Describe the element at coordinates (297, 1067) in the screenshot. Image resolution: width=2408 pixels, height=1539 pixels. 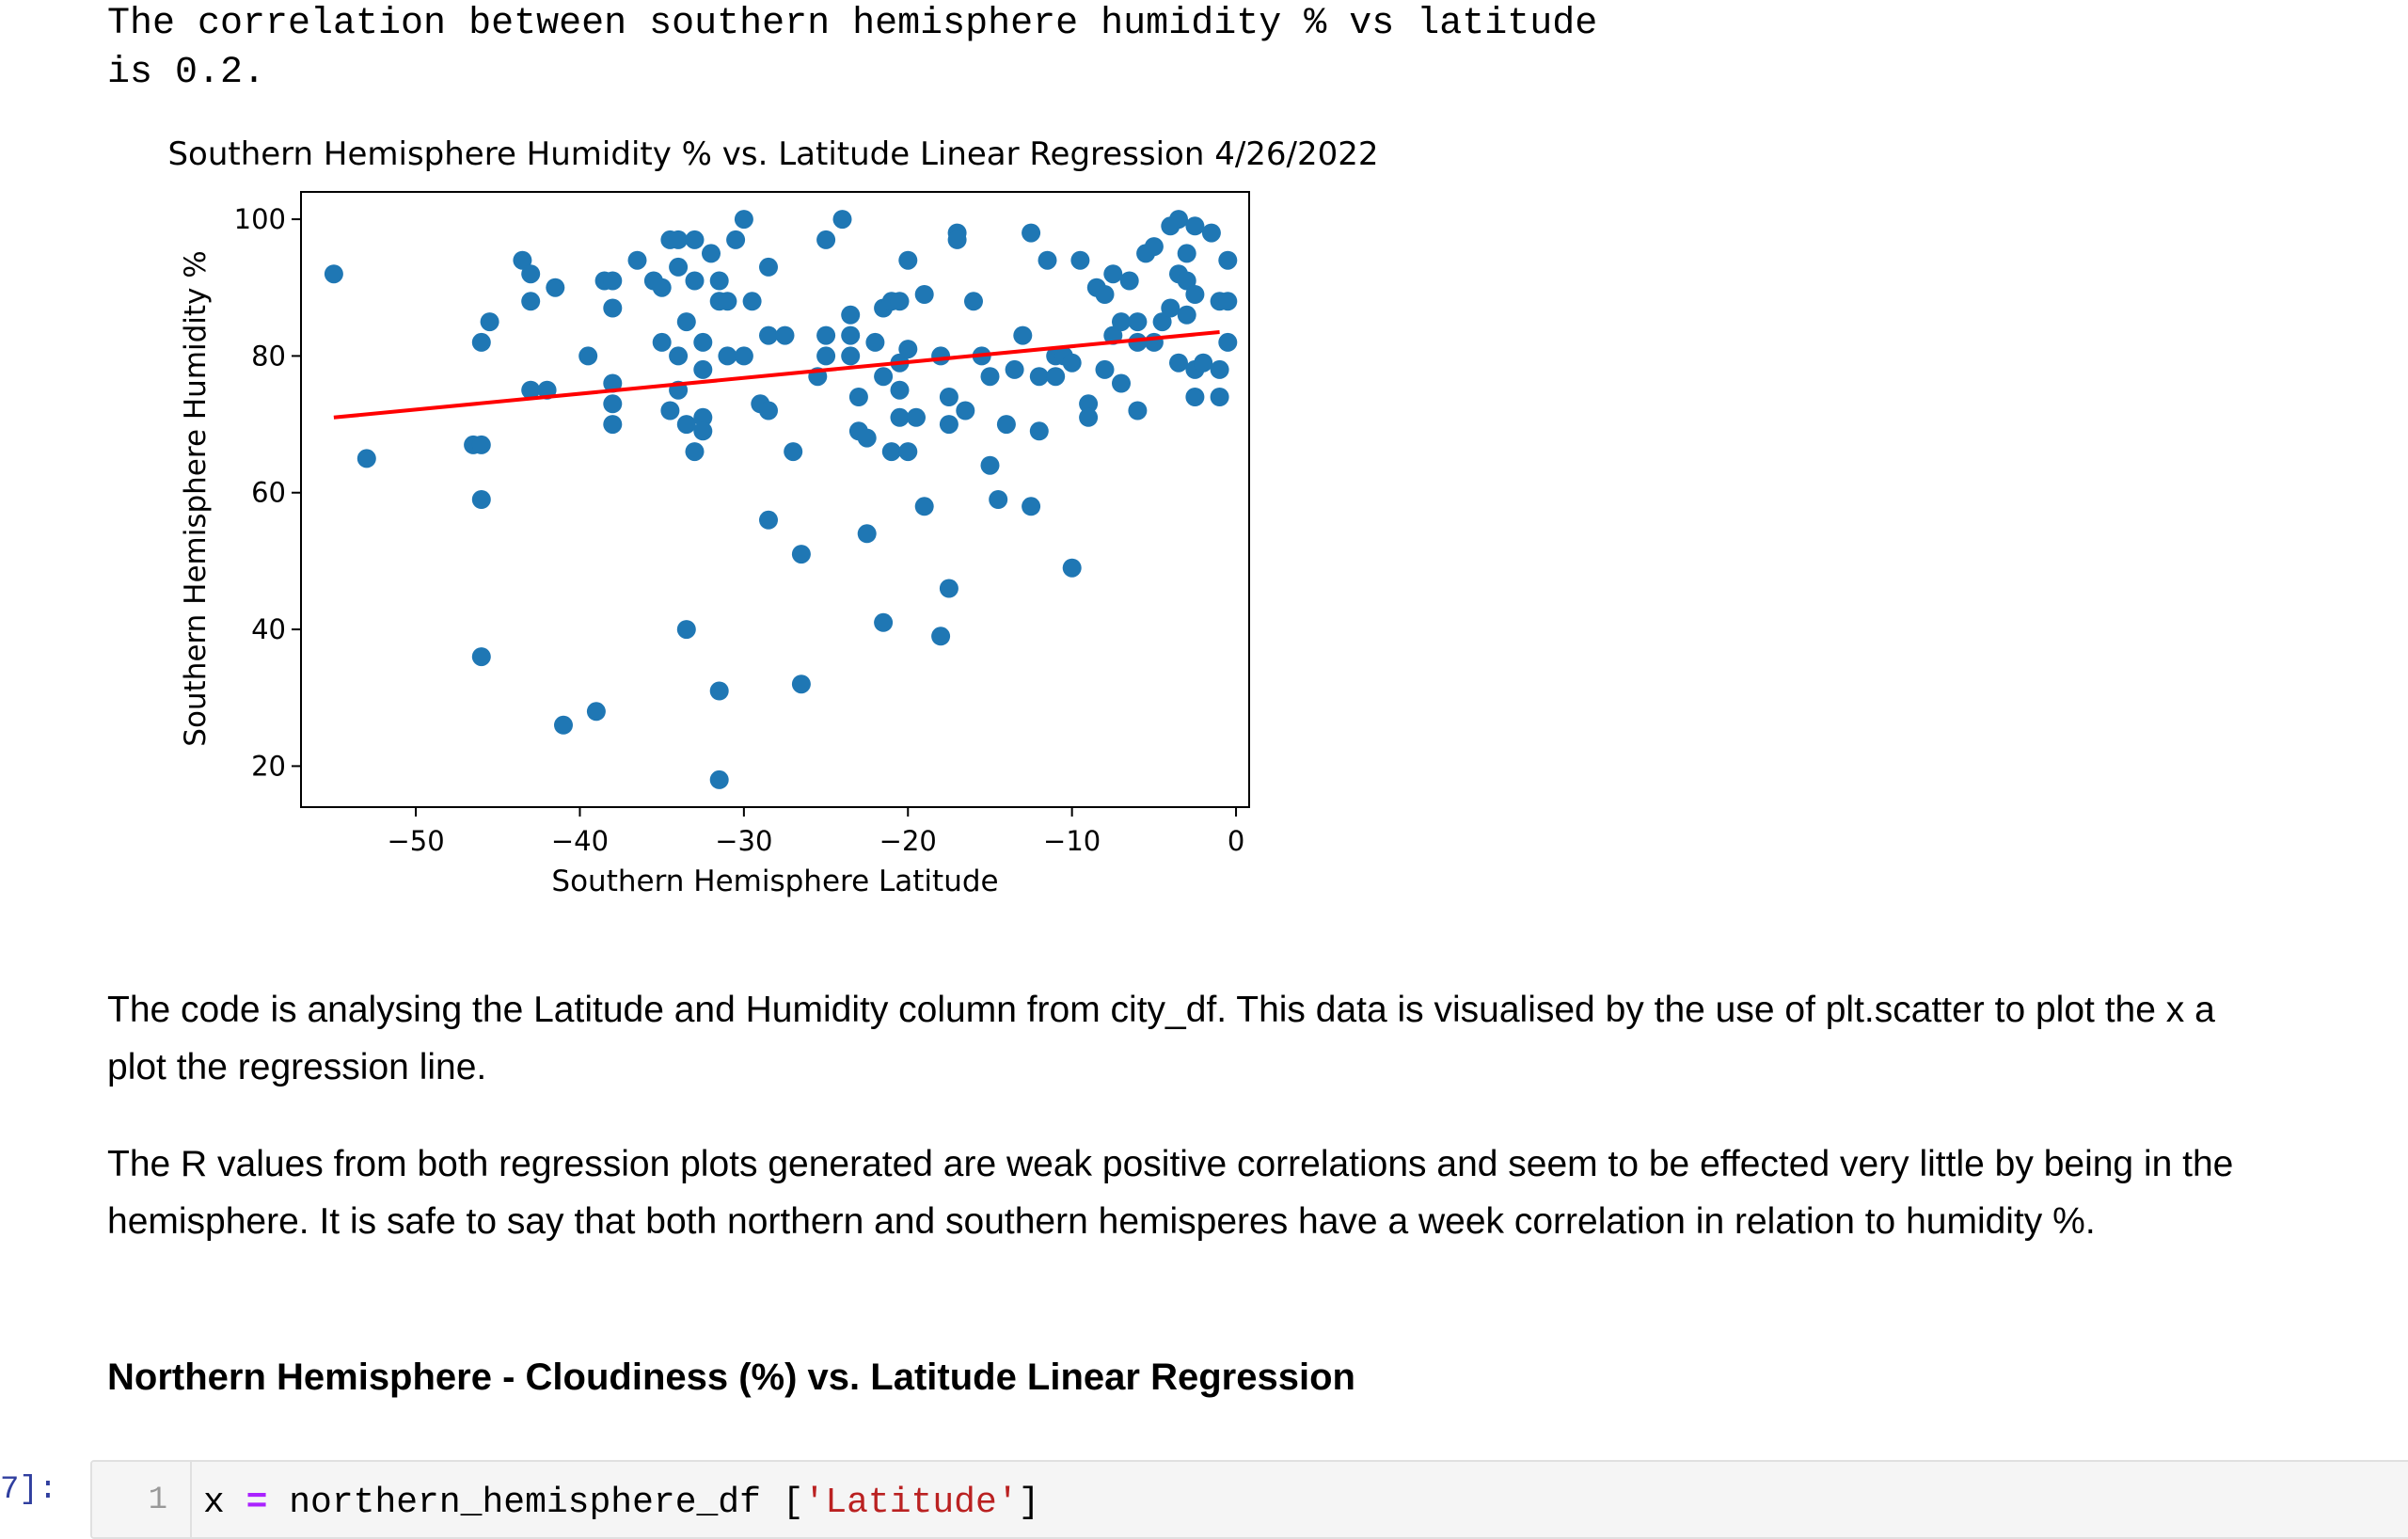
I see `paragraph-1-line-2: plot the regression line.` at that location.